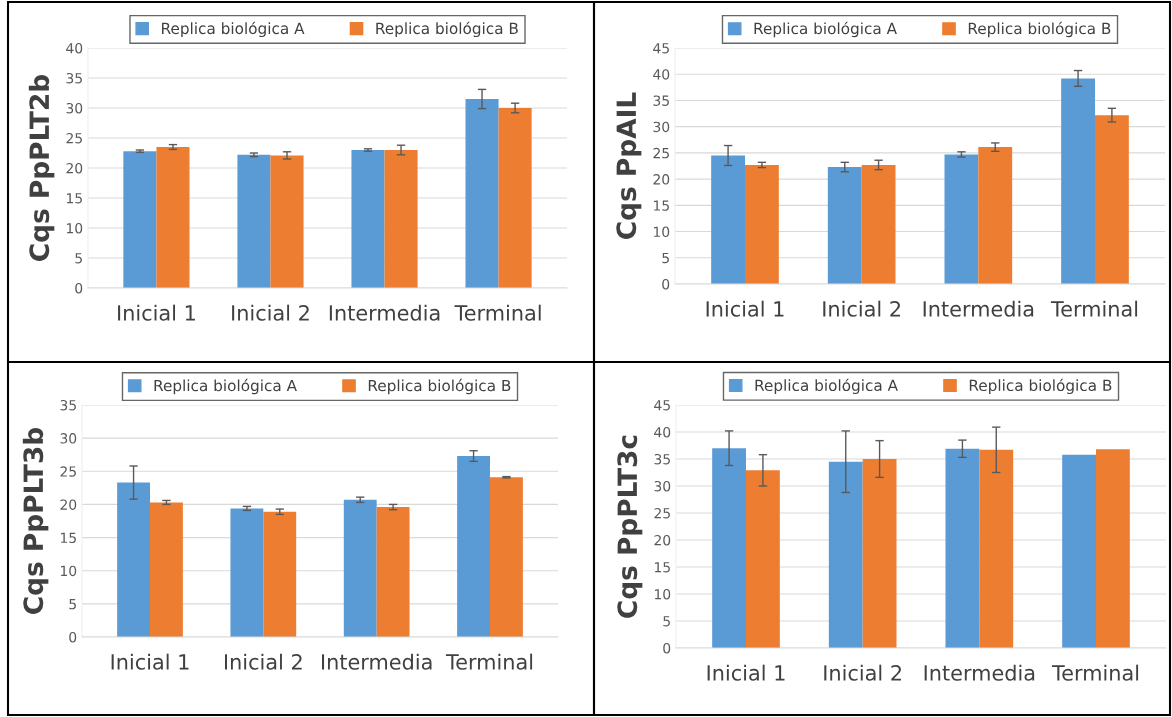 The width and height of the screenshot is (1172, 717). I want to click on y-axis-title: Cqs PpAIL, so click(629, 165).